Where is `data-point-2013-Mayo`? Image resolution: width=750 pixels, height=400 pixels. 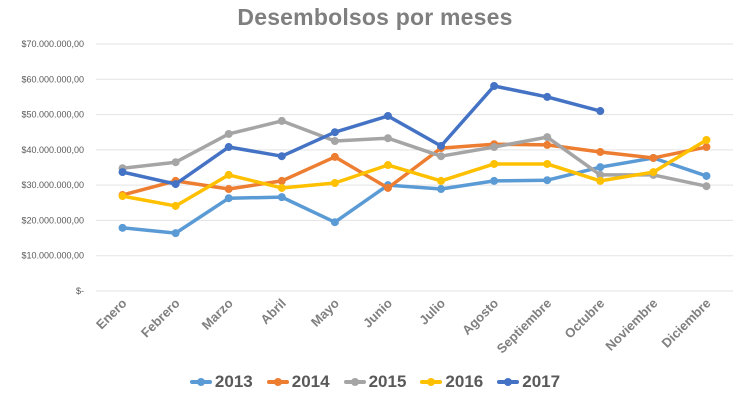
data-point-2013-Mayo is located at coordinates (334, 222).